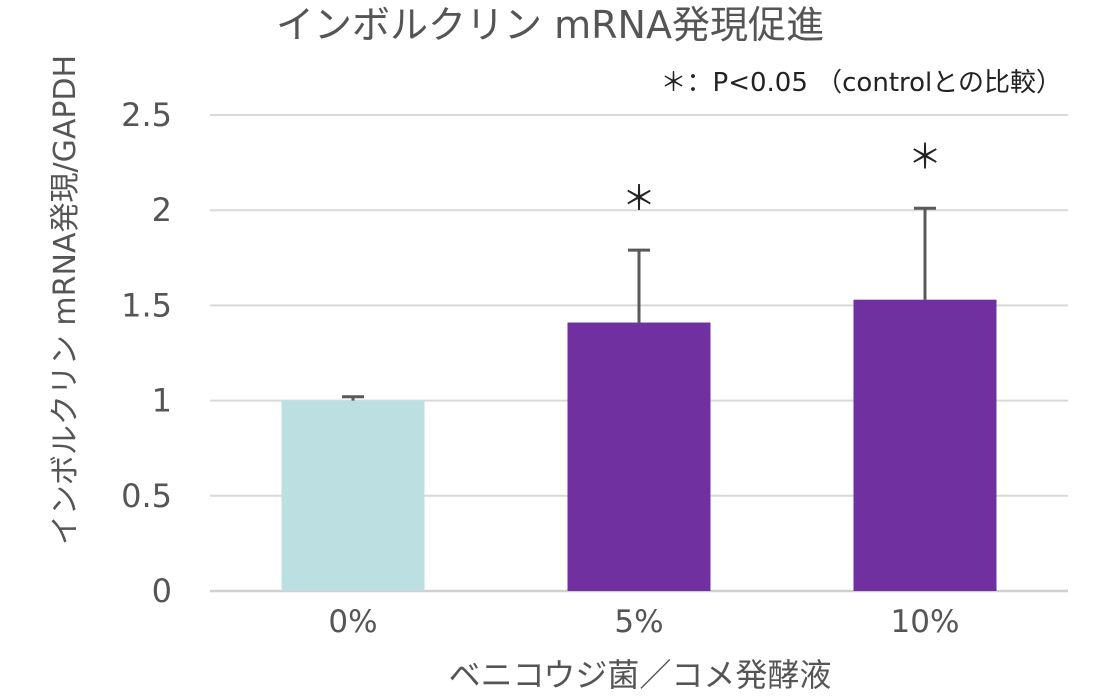 This screenshot has height=700, width=1120. Describe the element at coordinates (162, 591) in the screenshot. I see `y-tick-label: 0` at that location.